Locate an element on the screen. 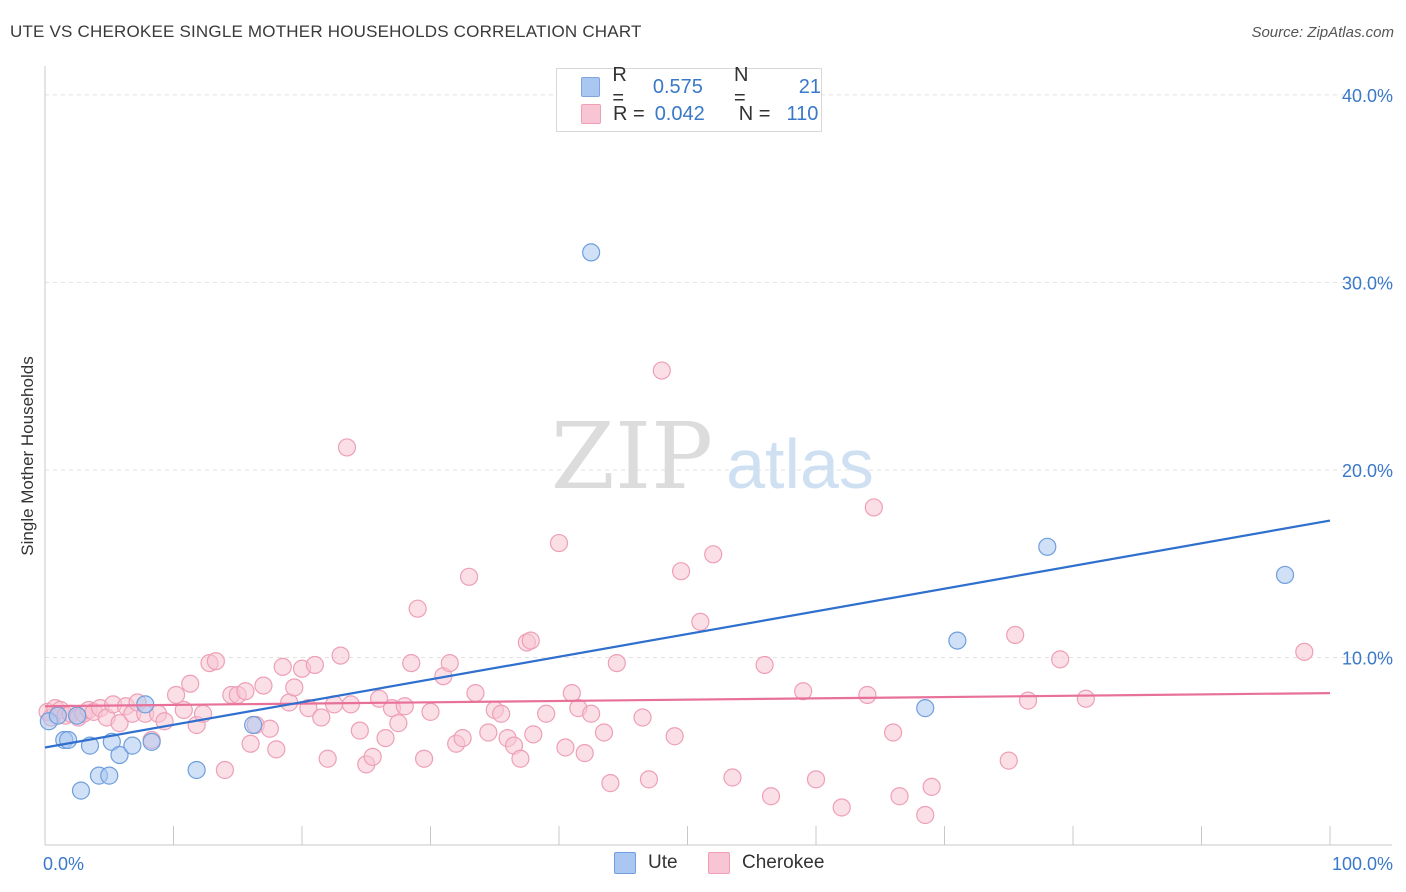 The image size is (1406, 892). series-legend-cherokee: Cherokee is located at coordinates (766, 863).